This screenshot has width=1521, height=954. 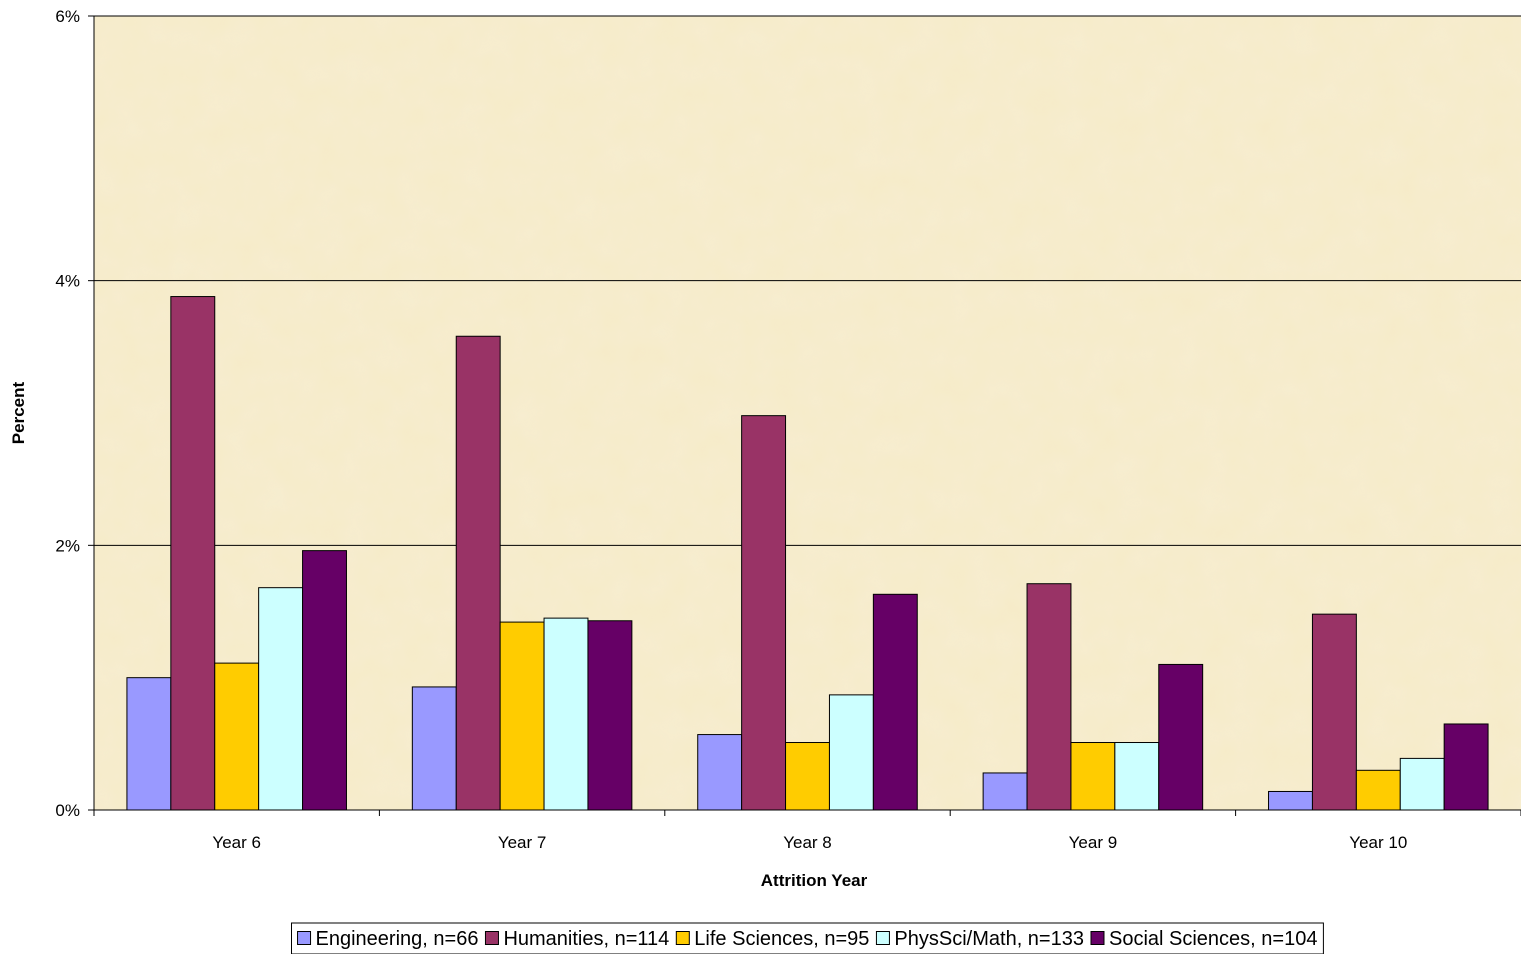 I want to click on x-axis: Year 6 Year 7 Year 8 Year 9 Year 10, so click(x=807, y=830).